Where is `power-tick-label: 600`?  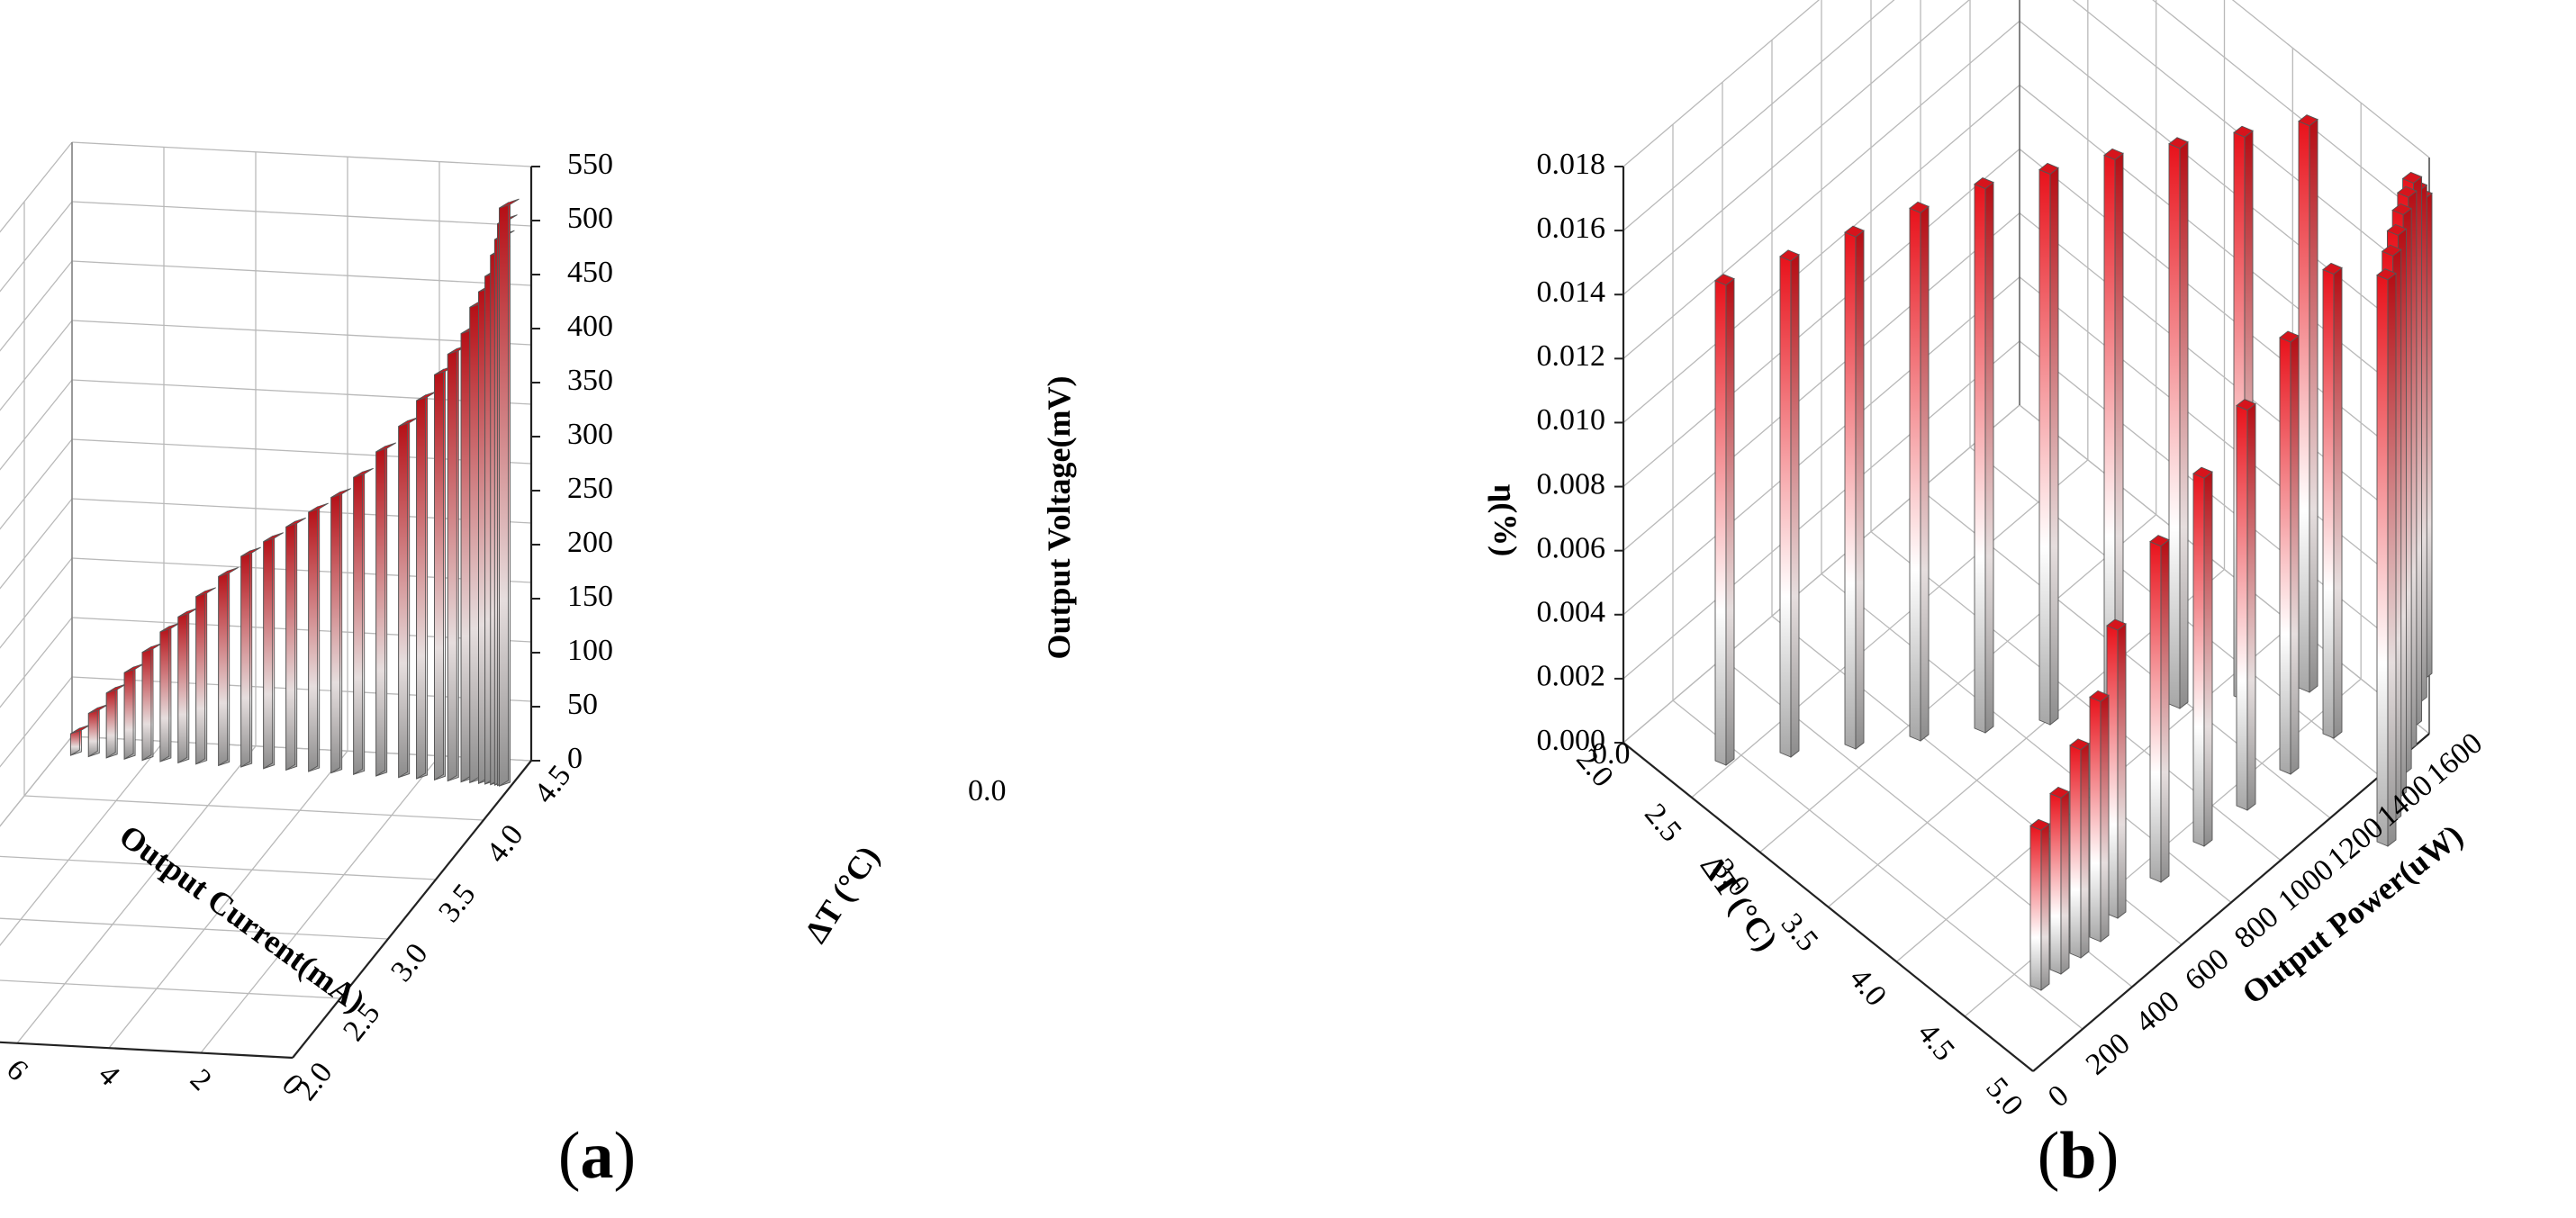
power-tick-label: 600 is located at coordinates (2207, 970).